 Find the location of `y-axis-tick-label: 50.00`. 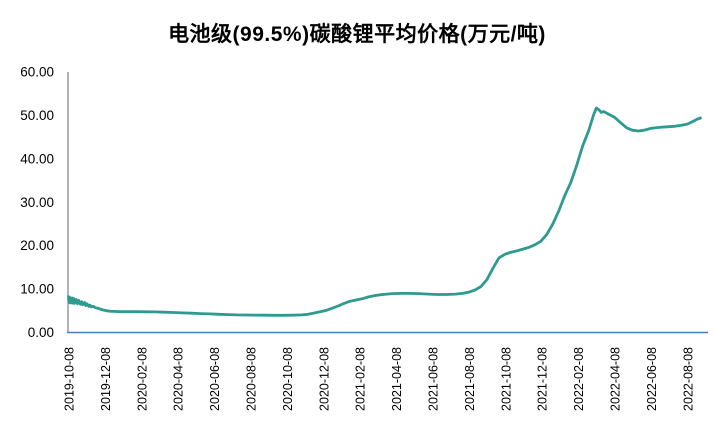

y-axis-tick-label: 50.00 is located at coordinates (37, 115).